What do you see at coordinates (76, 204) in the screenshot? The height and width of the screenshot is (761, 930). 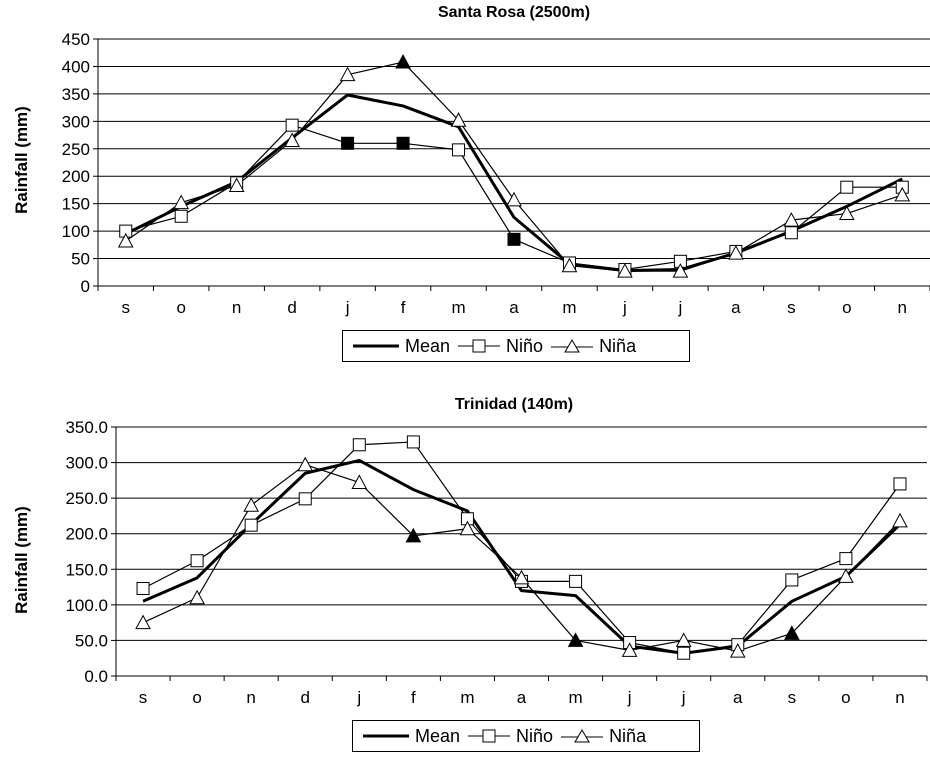 I see `y-tick-label: 150` at bounding box center [76, 204].